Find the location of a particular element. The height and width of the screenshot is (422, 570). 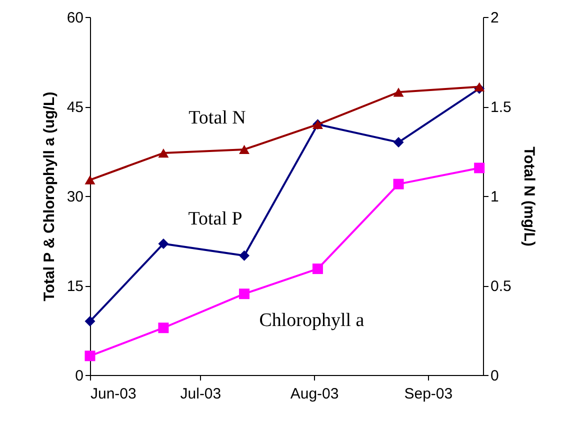

x-tick-label: Jul-03 is located at coordinates (201, 394).